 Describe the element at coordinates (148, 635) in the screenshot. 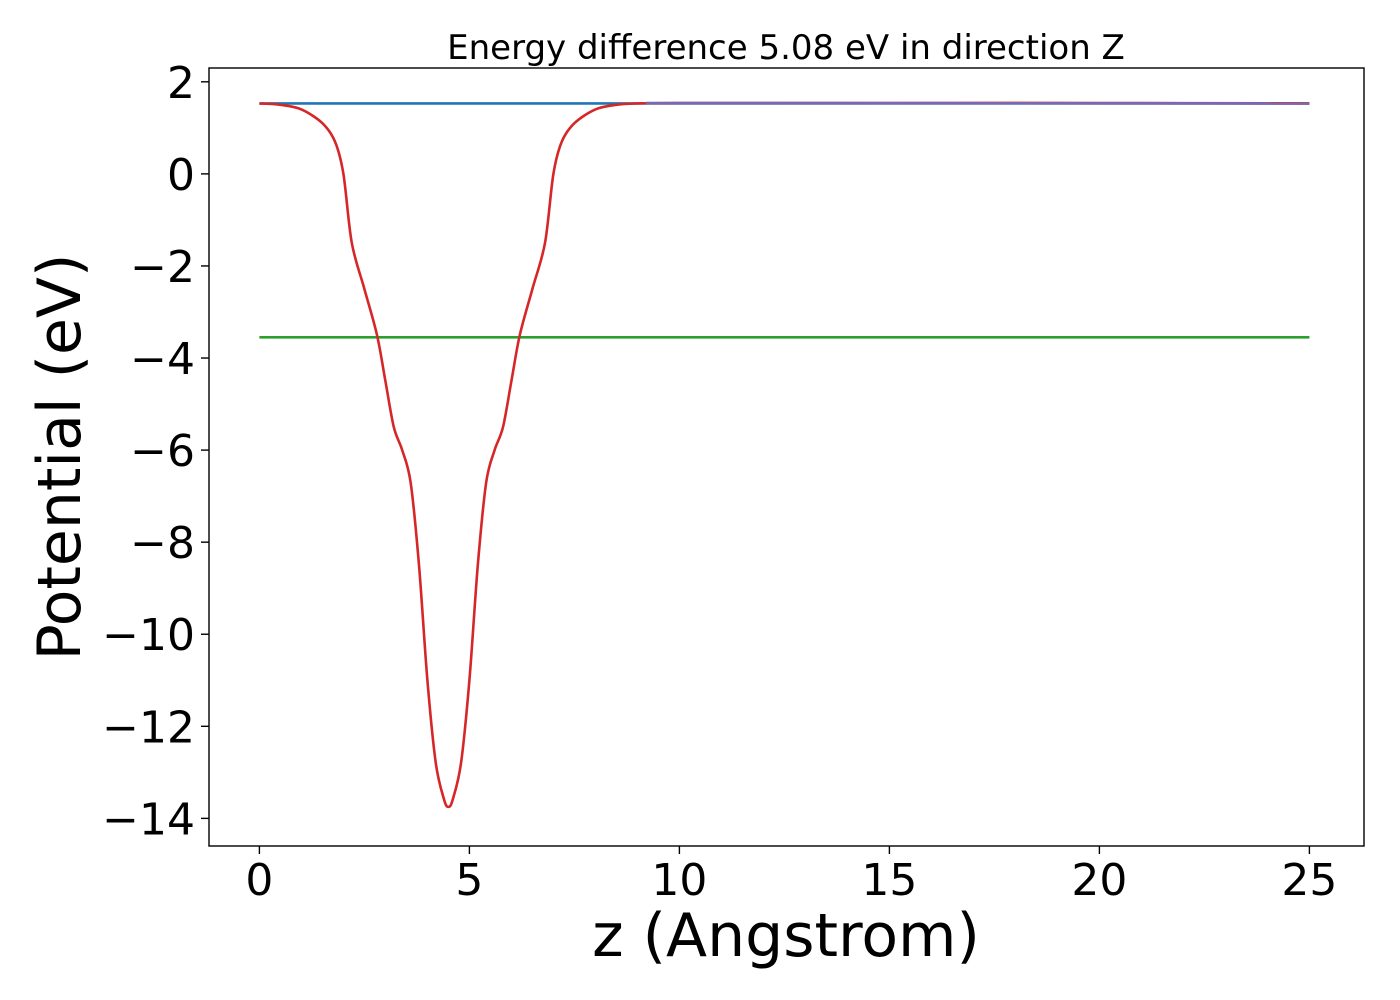

I see `y-tick-label: −10` at that location.